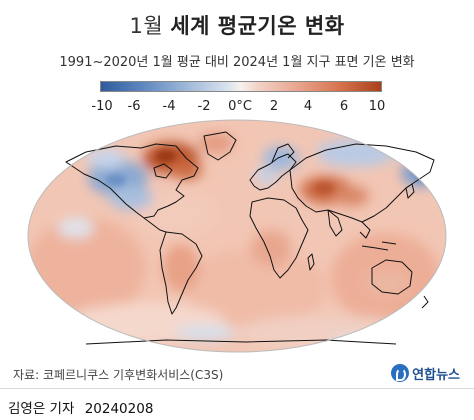  What do you see at coordinates (119, 409) in the screenshot?
I see `publish-date: 20240208` at bounding box center [119, 409].